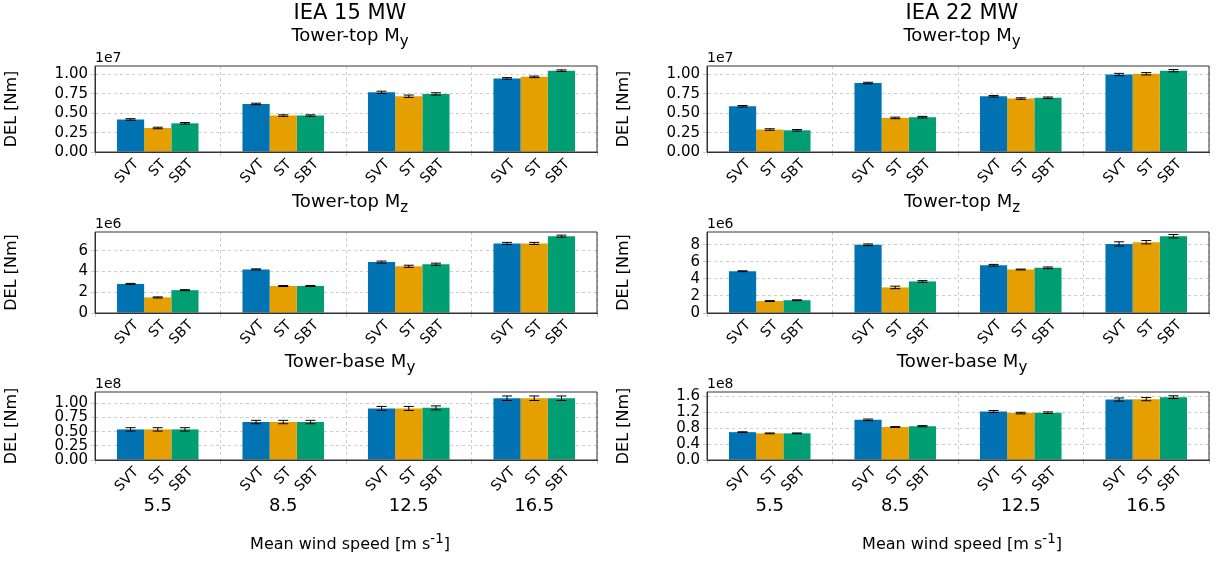 This screenshot has height=563, width=1219. What do you see at coordinates (283, 505) in the screenshot?
I see `x-tick-label: 8.5` at bounding box center [283, 505].